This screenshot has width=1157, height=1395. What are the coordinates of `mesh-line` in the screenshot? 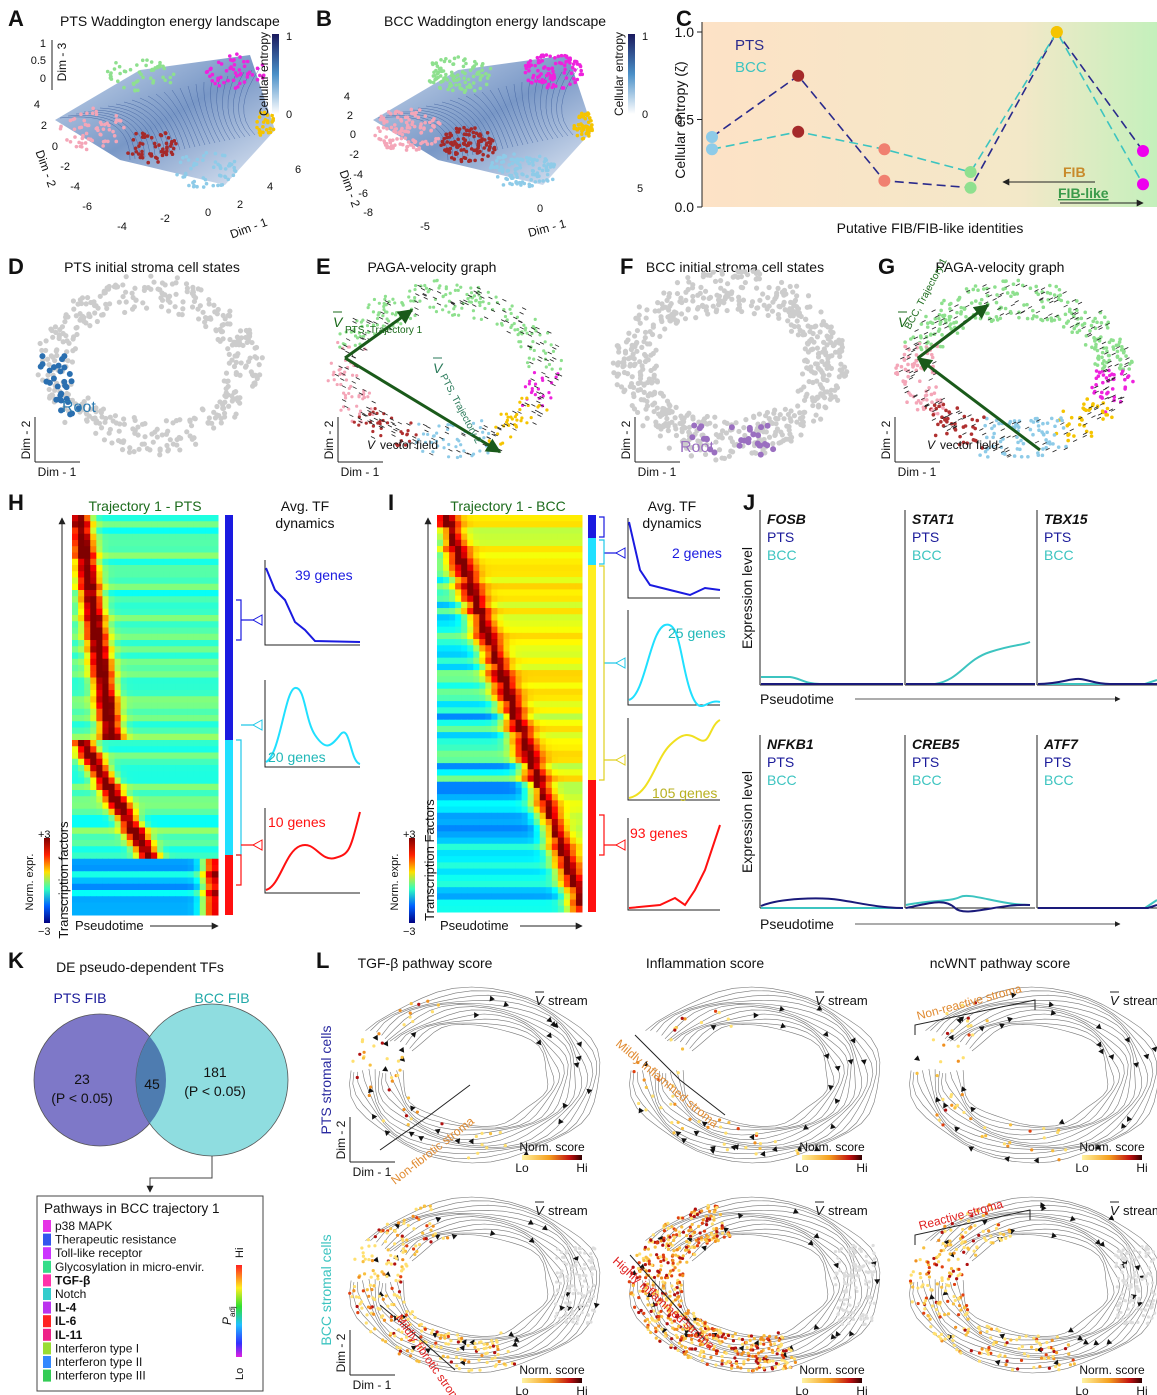 It's located at (121, 133).